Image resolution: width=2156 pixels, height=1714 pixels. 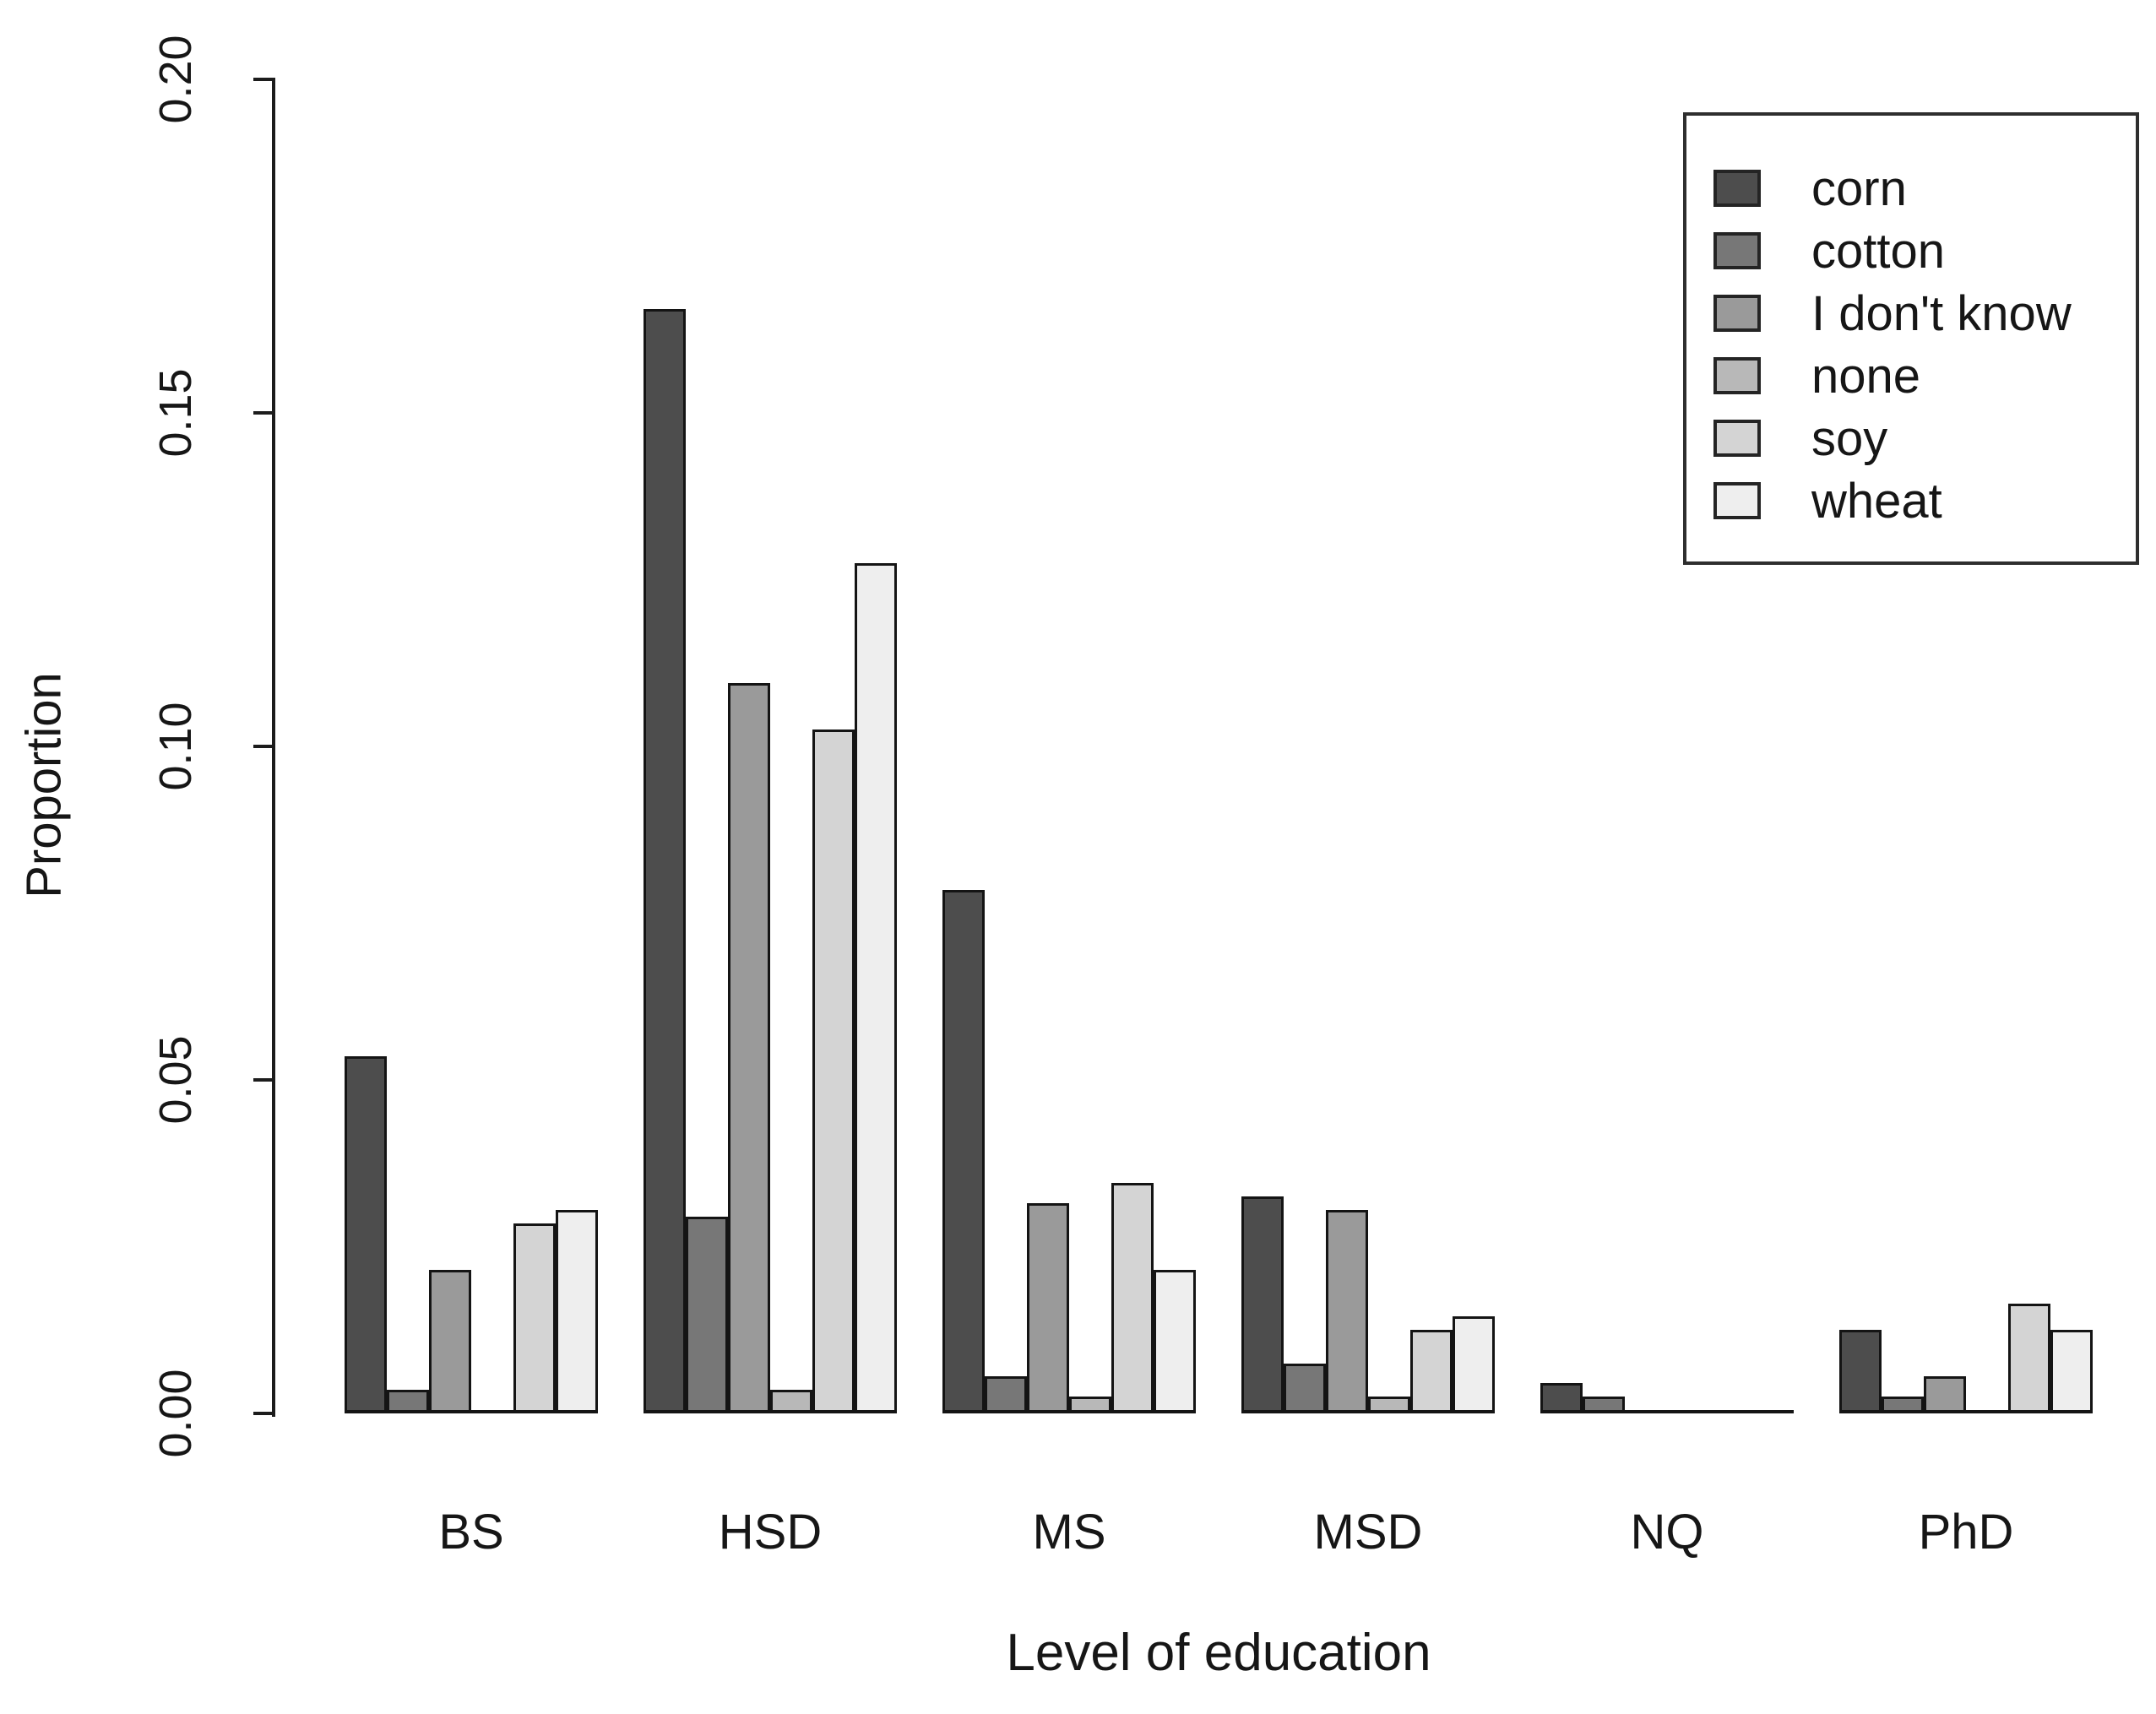 What do you see at coordinates (1866, 376) in the screenshot?
I see `legend-label: none` at bounding box center [1866, 376].